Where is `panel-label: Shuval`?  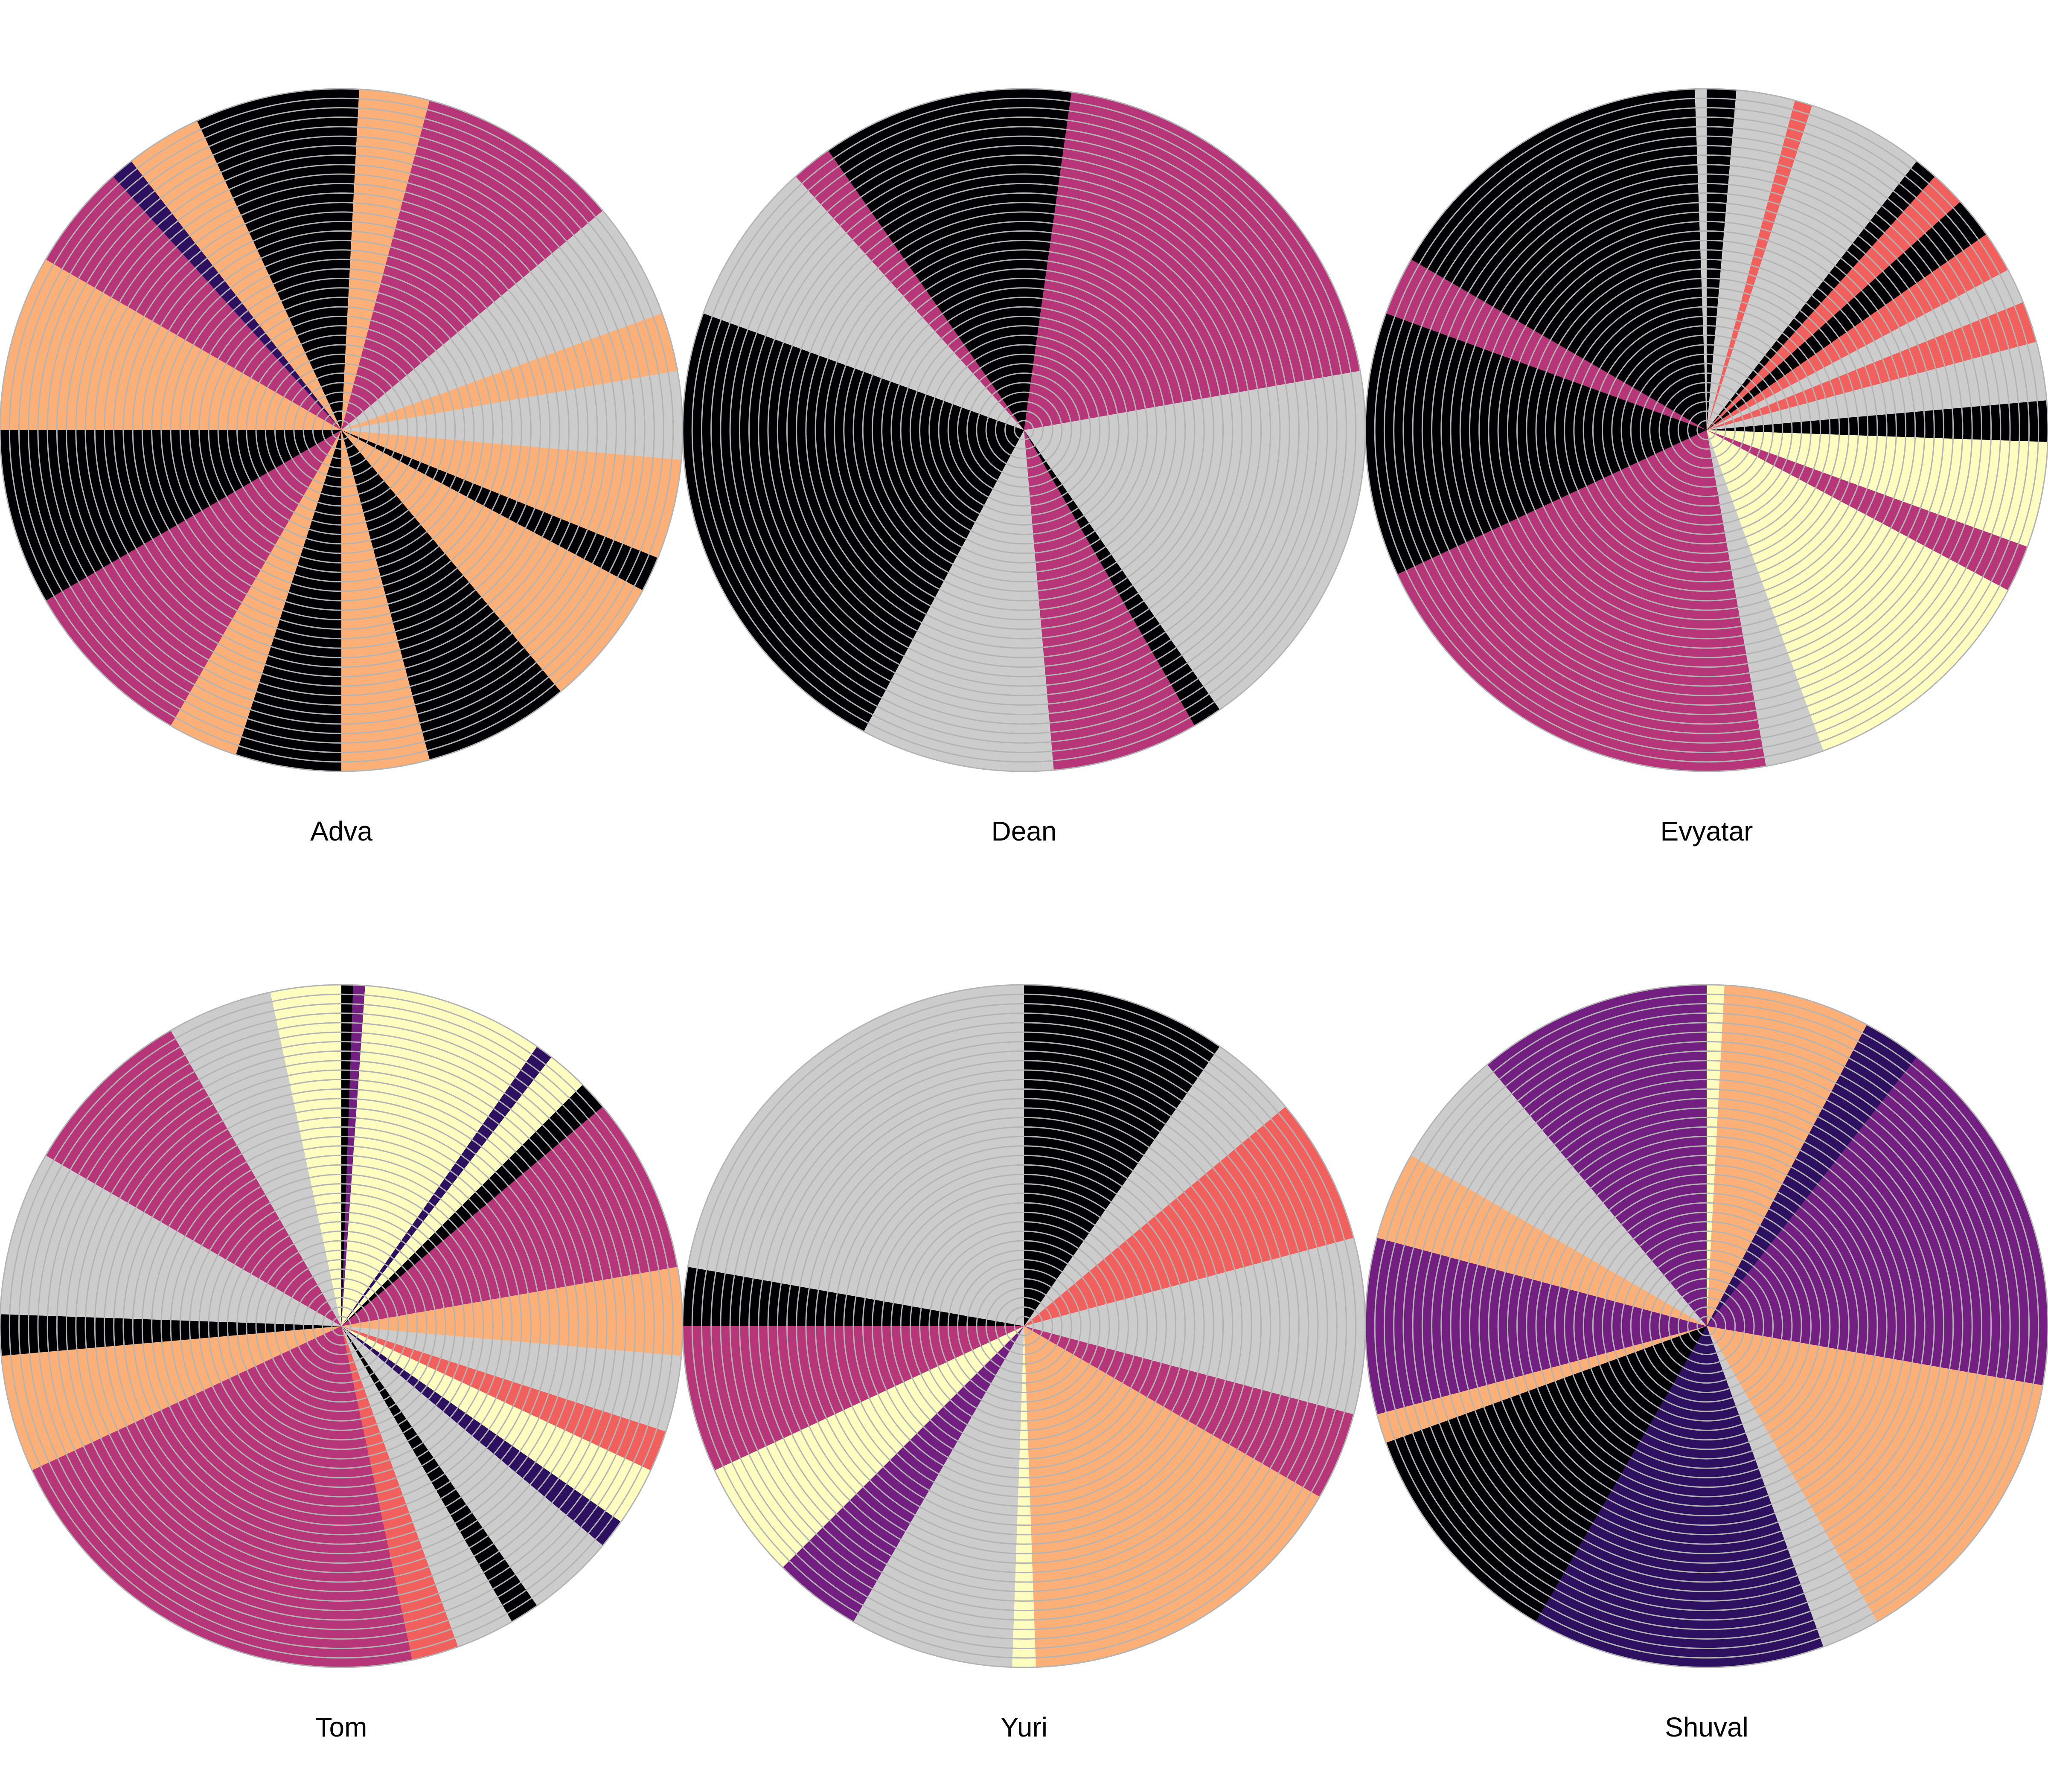 panel-label: Shuval is located at coordinates (1706, 1727).